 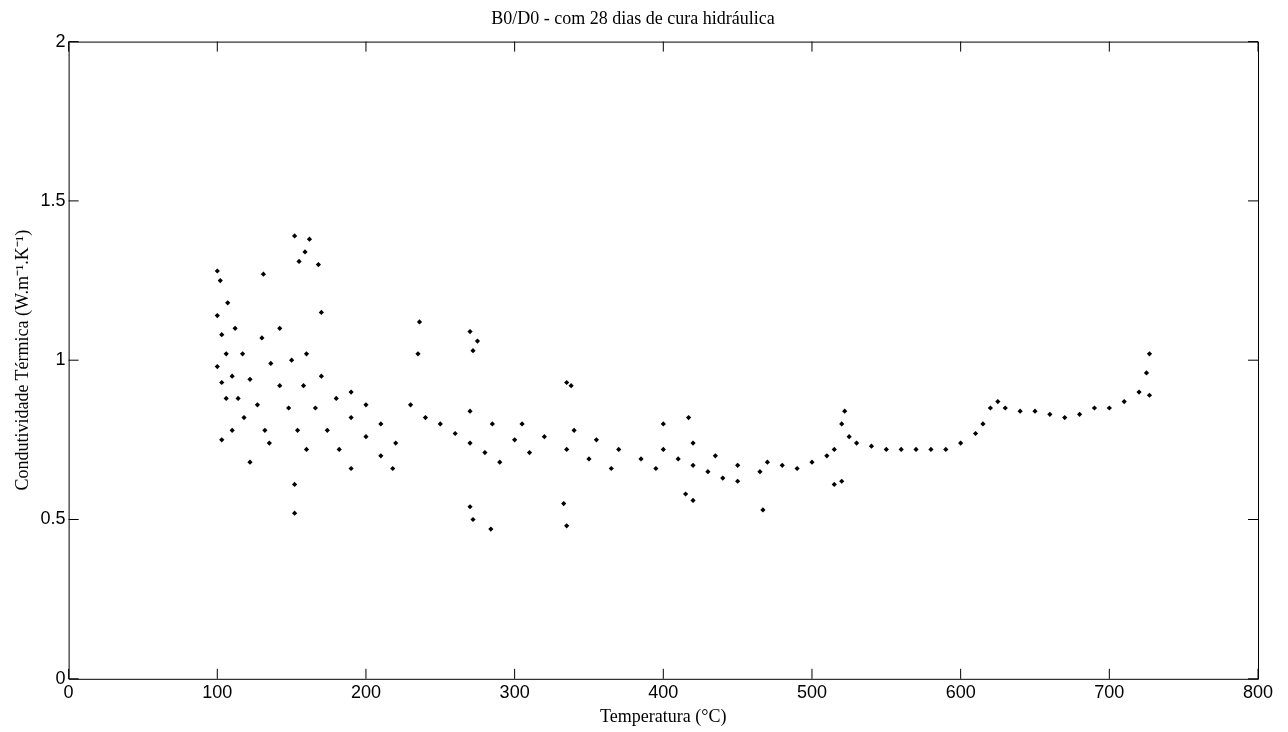 I want to click on x-tick-label: 600, so click(x=960, y=691).